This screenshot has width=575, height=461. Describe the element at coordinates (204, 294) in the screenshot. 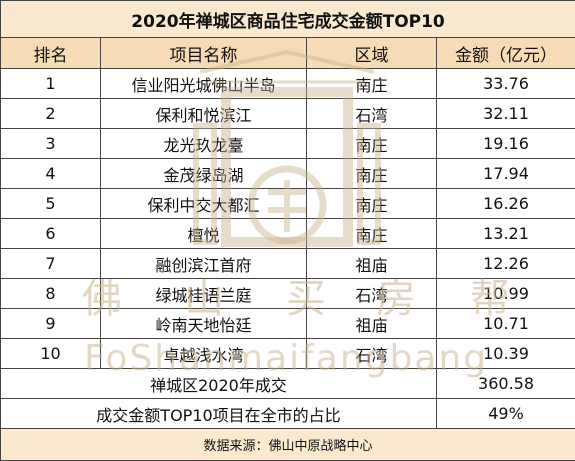

I see `project-name-cell: 绿城桂语兰庭` at that location.